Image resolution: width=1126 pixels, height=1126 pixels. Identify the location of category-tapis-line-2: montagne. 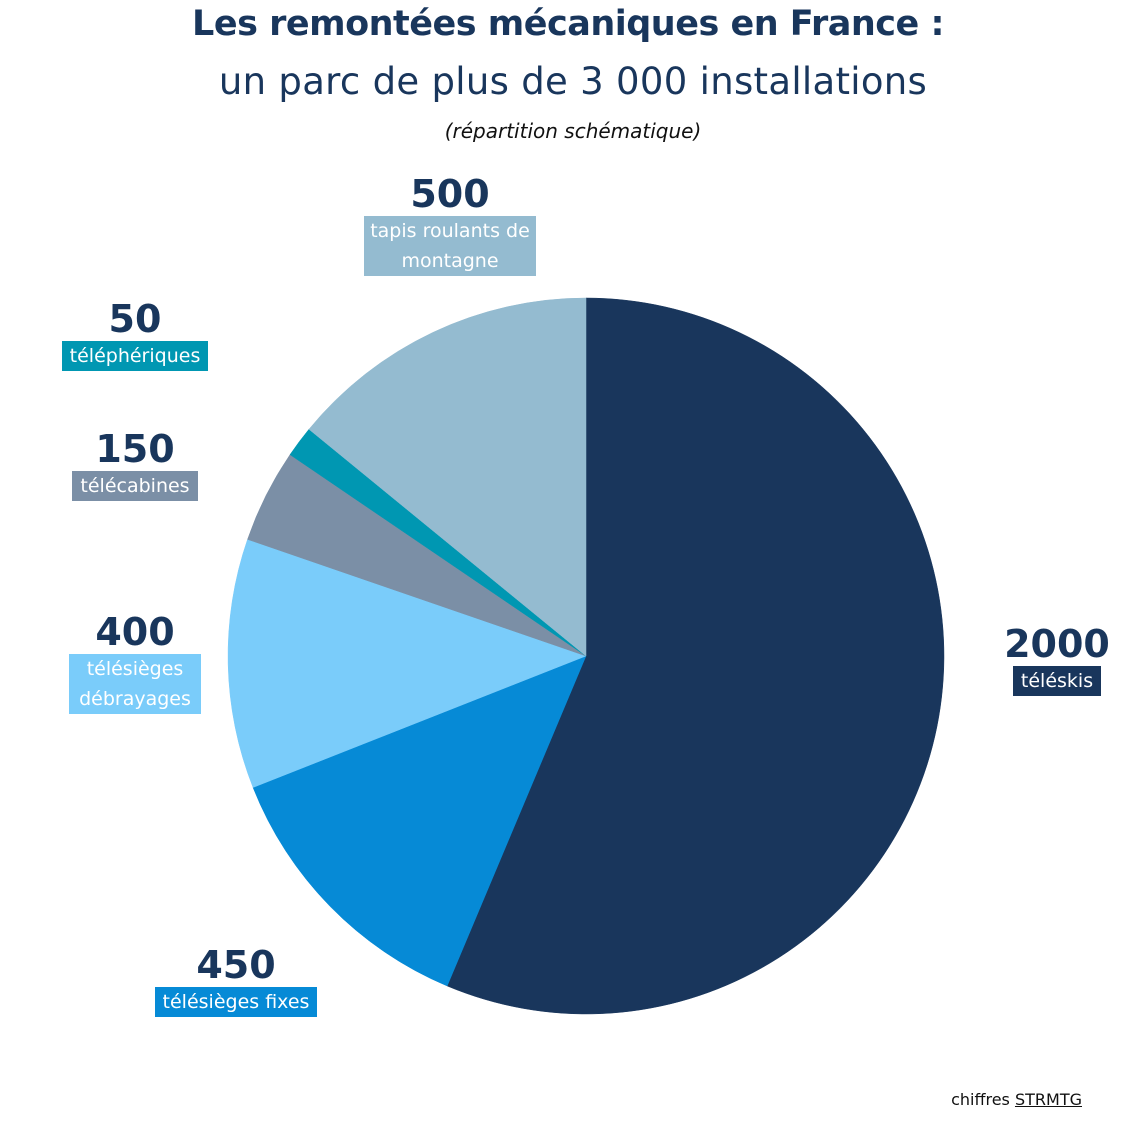
(450, 261).